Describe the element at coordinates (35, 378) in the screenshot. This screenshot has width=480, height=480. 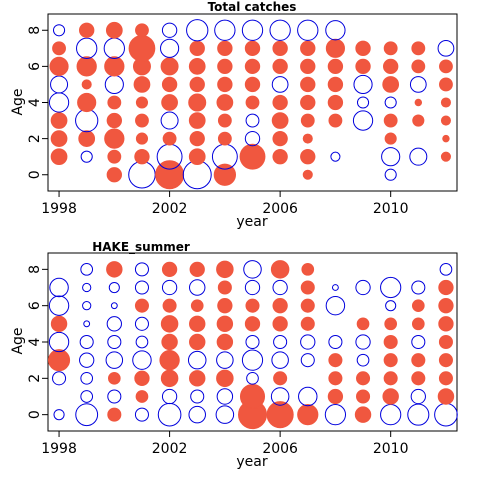
I see `y-tick-label: 2` at that location.